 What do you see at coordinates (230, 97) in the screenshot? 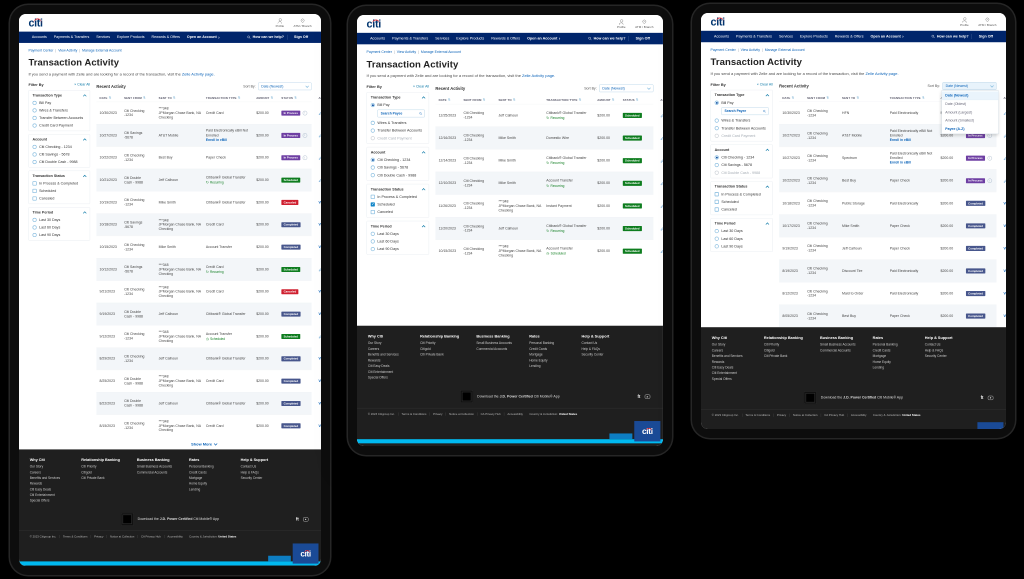
I see `column-header: TRANSACTION TYPE ⇅` at bounding box center [230, 97].